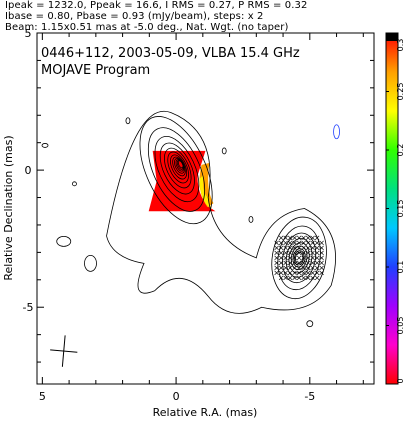  What do you see at coordinates (170, 53) in the screenshot?
I see `chart-title: 0446+112, 2003-05-09, VLBA 15.4 GHz` at bounding box center [170, 53].